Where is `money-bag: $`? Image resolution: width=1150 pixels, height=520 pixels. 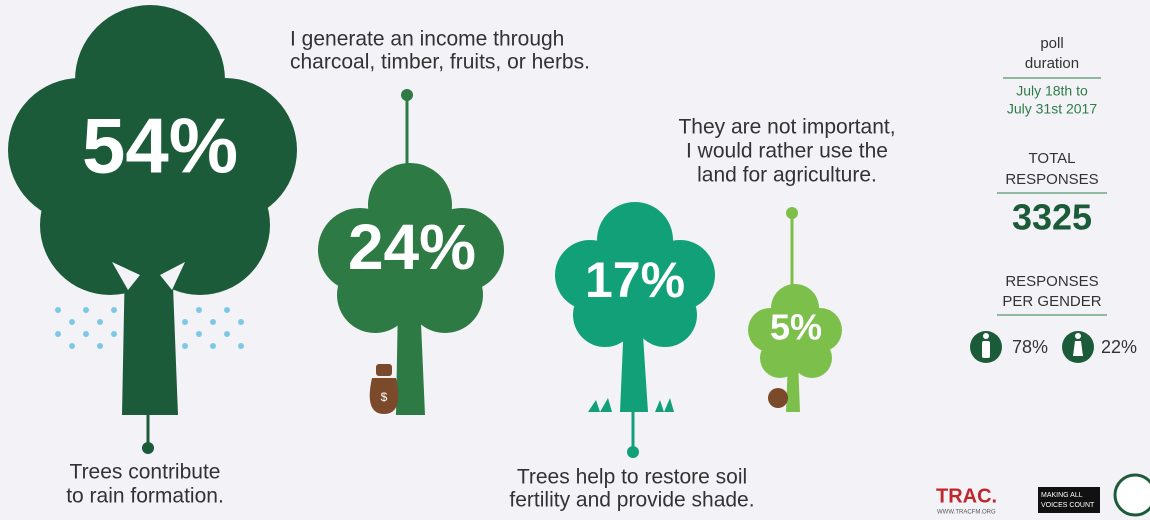
money-bag: $ is located at coordinates (384, 389).